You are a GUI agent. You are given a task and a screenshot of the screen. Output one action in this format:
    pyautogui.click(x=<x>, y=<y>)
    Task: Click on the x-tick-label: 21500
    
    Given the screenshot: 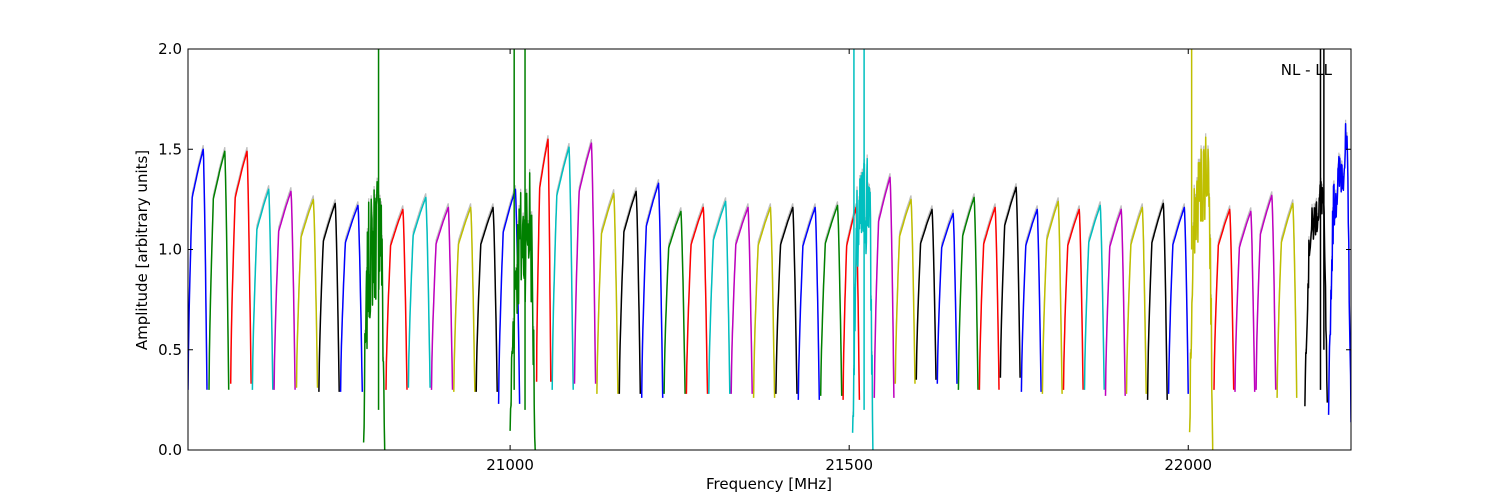 What is the action you would take?
    pyautogui.click(x=849, y=465)
    